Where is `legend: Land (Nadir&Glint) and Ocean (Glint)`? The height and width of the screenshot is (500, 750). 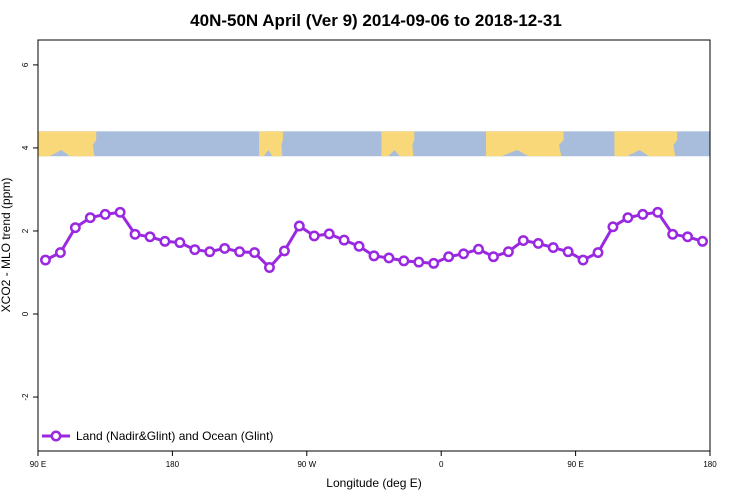 legend: Land (Nadir&Glint) and Ocean (Glint) is located at coordinates (157, 436).